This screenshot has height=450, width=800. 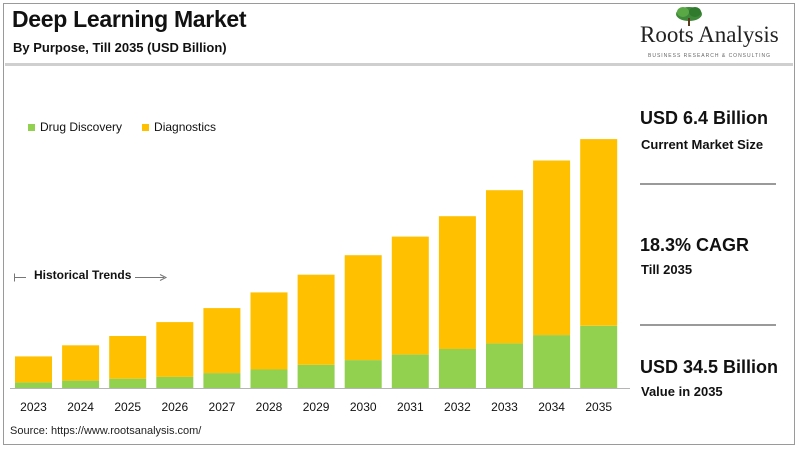 What do you see at coordinates (120, 47) in the screenshot?
I see `chart-subtitle: By Purpose, Till 2035 (USD Billion)` at bounding box center [120, 47].